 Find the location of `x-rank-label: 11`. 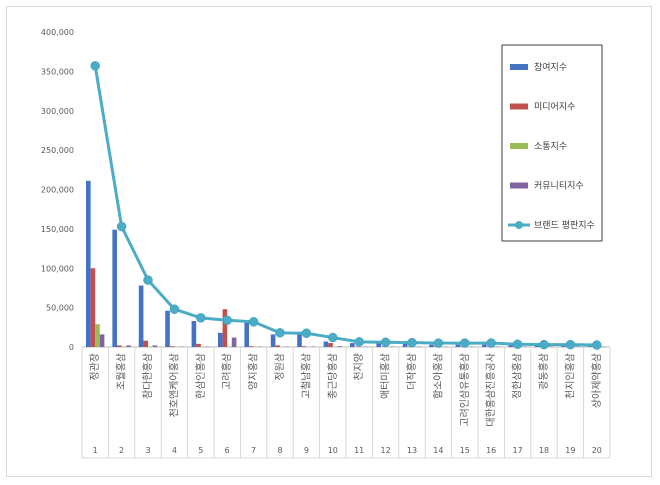

x-rank-label: 11 is located at coordinates (359, 450).